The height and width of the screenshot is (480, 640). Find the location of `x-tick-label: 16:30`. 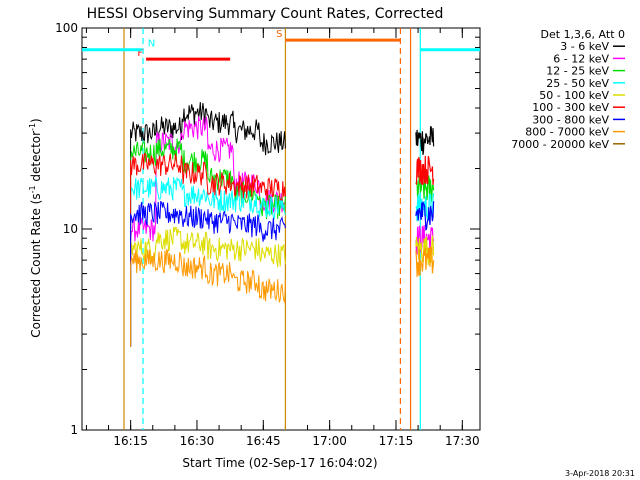

x-tick-label: 16:30 is located at coordinates (197, 441).